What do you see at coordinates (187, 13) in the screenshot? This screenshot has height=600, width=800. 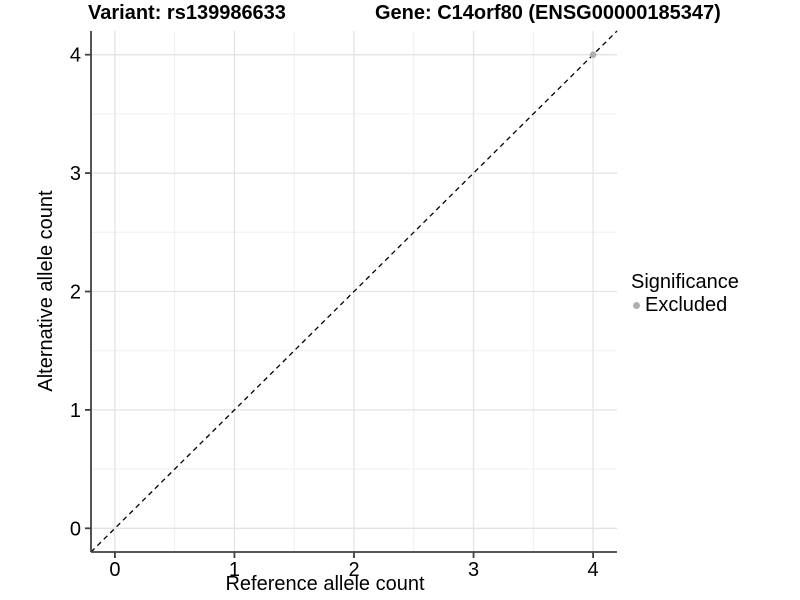 I see `variant-title: Variant: rs139986633` at bounding box center [187, 13].